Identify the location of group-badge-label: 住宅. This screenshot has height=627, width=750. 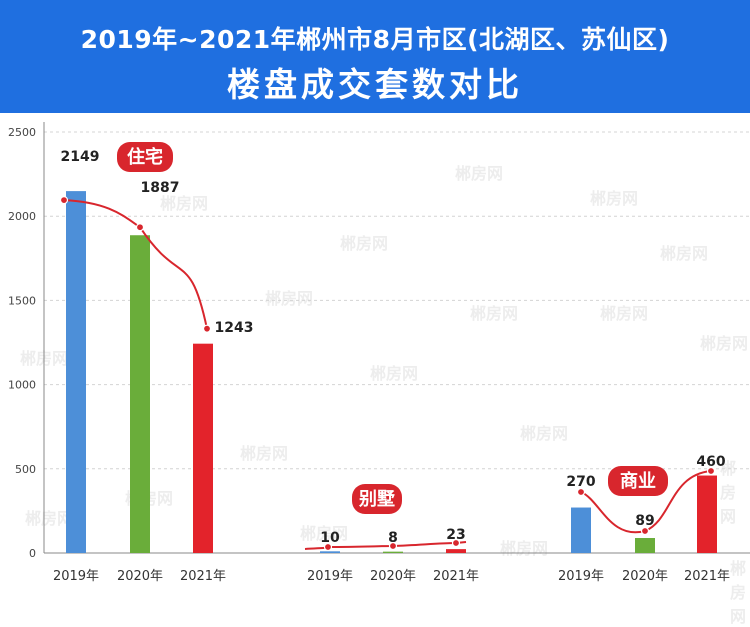
(145, 157).